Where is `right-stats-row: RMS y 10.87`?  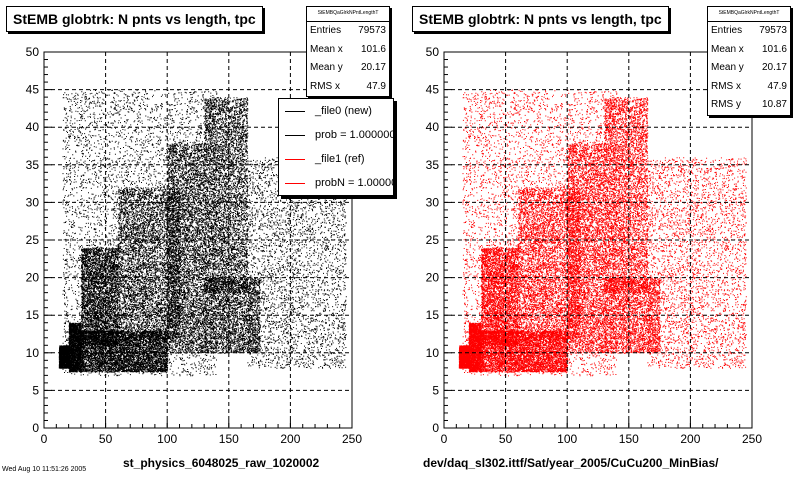 right-stats-row: RMS y 10.87 is located at coordinates (749, 104).